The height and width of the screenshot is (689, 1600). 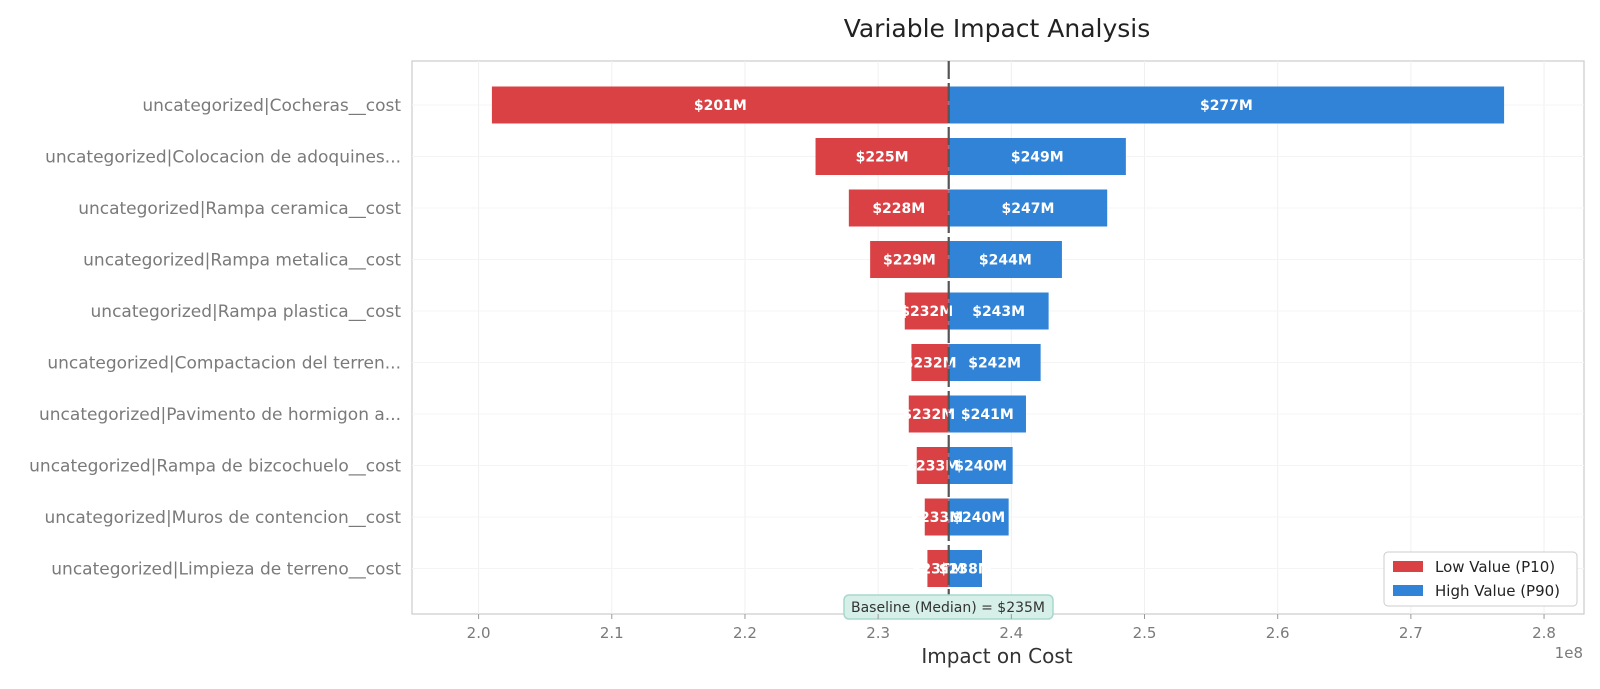 What do you see at coordinates (479, 633) in the screenshot?
I see `x-tick-label-0: 2.0` at bounding box center [479, 633].